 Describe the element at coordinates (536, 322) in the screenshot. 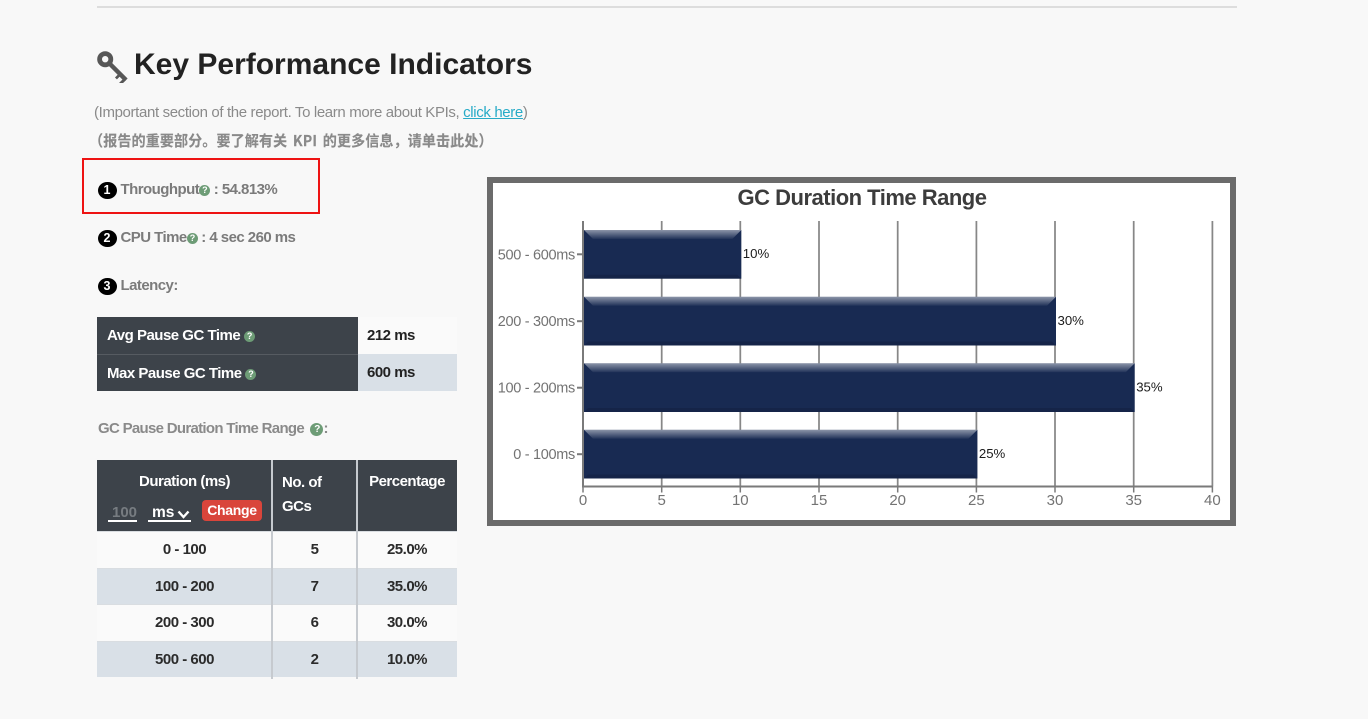

I see `svg-text: 200 - 300ms` at that location.